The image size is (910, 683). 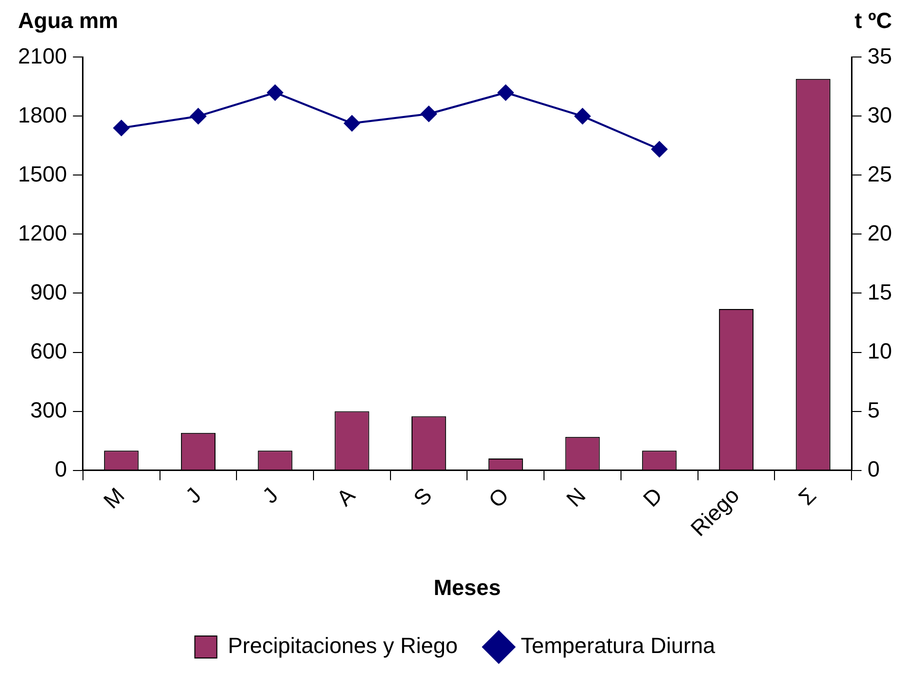 I want to click on y-tick-label: 300, so click(x=48, y=409).